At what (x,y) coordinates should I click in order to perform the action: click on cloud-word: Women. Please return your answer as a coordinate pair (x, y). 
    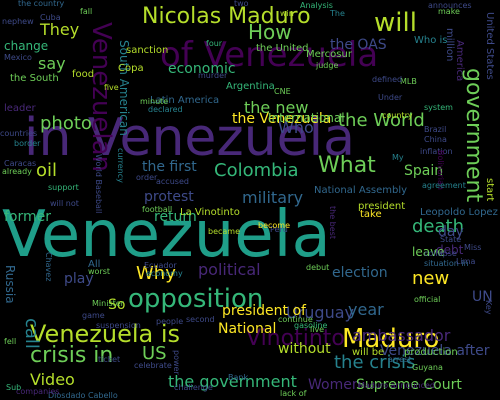
    Looking at the image, I should click on (334, 385).